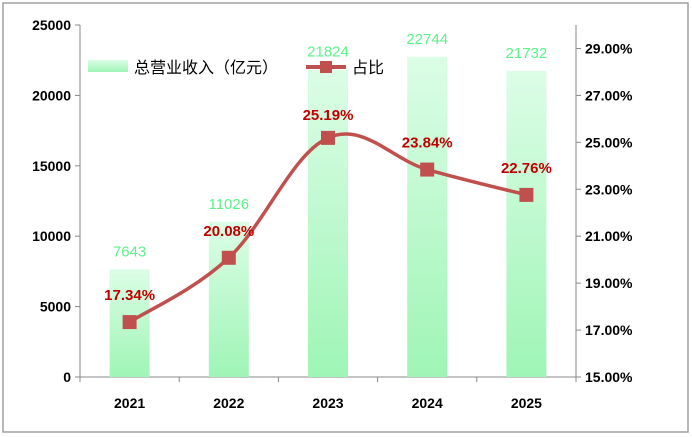 Image resolution: width=692 pixels, height=437 pixels. What do you see at coordinates (609, 95) in the screenshot?
I see `right-tick-label: 27.00%` at bounding box center [609, 95].